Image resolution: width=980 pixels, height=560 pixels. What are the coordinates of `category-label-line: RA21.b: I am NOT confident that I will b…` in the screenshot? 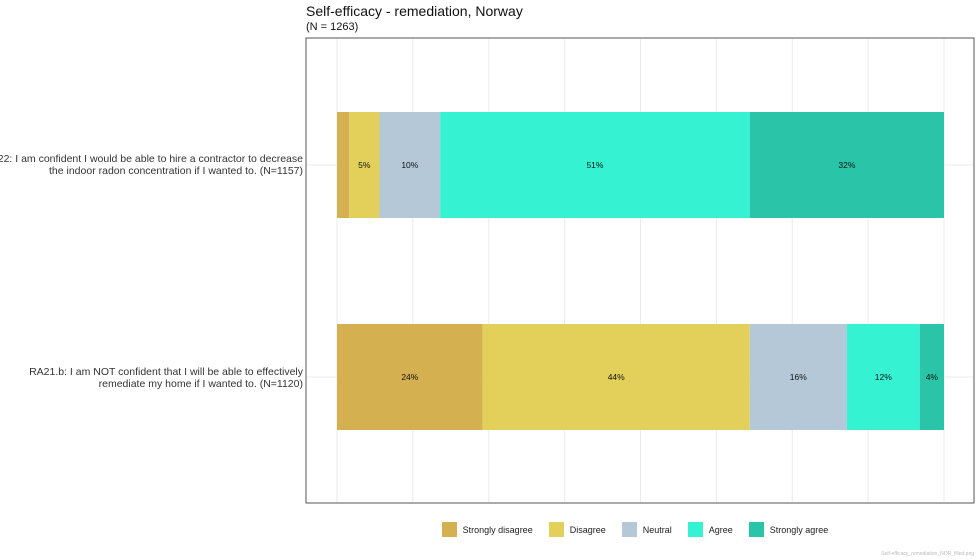 It's located at (166, 372).